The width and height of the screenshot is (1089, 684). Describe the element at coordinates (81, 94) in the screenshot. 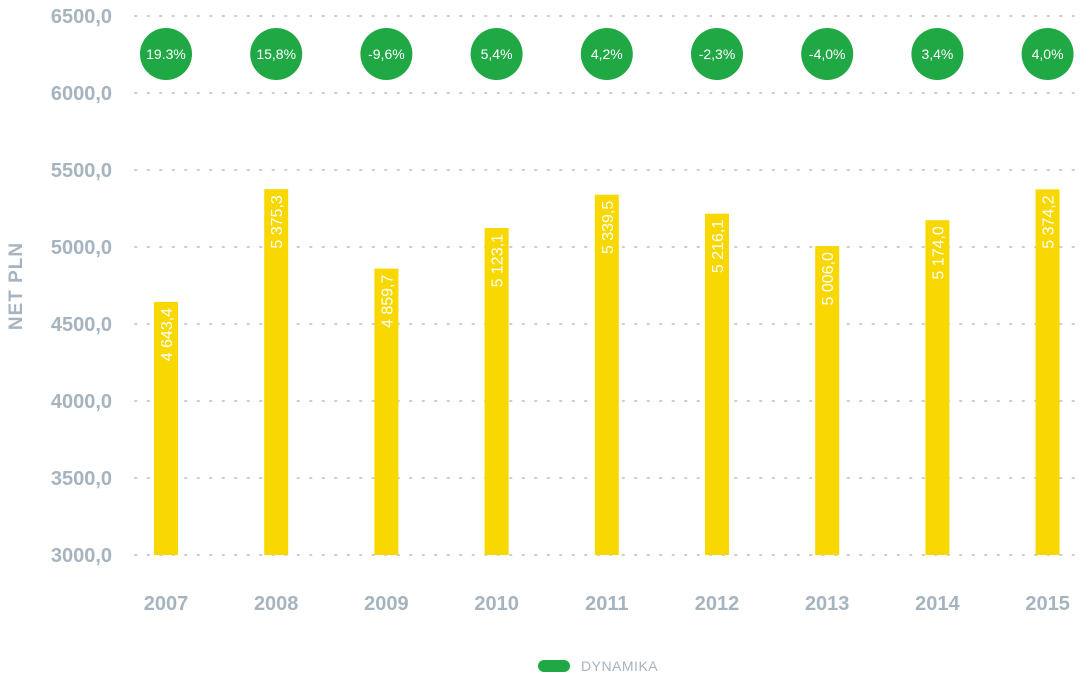

I see `y-tick-label: 6000,0` at that location.